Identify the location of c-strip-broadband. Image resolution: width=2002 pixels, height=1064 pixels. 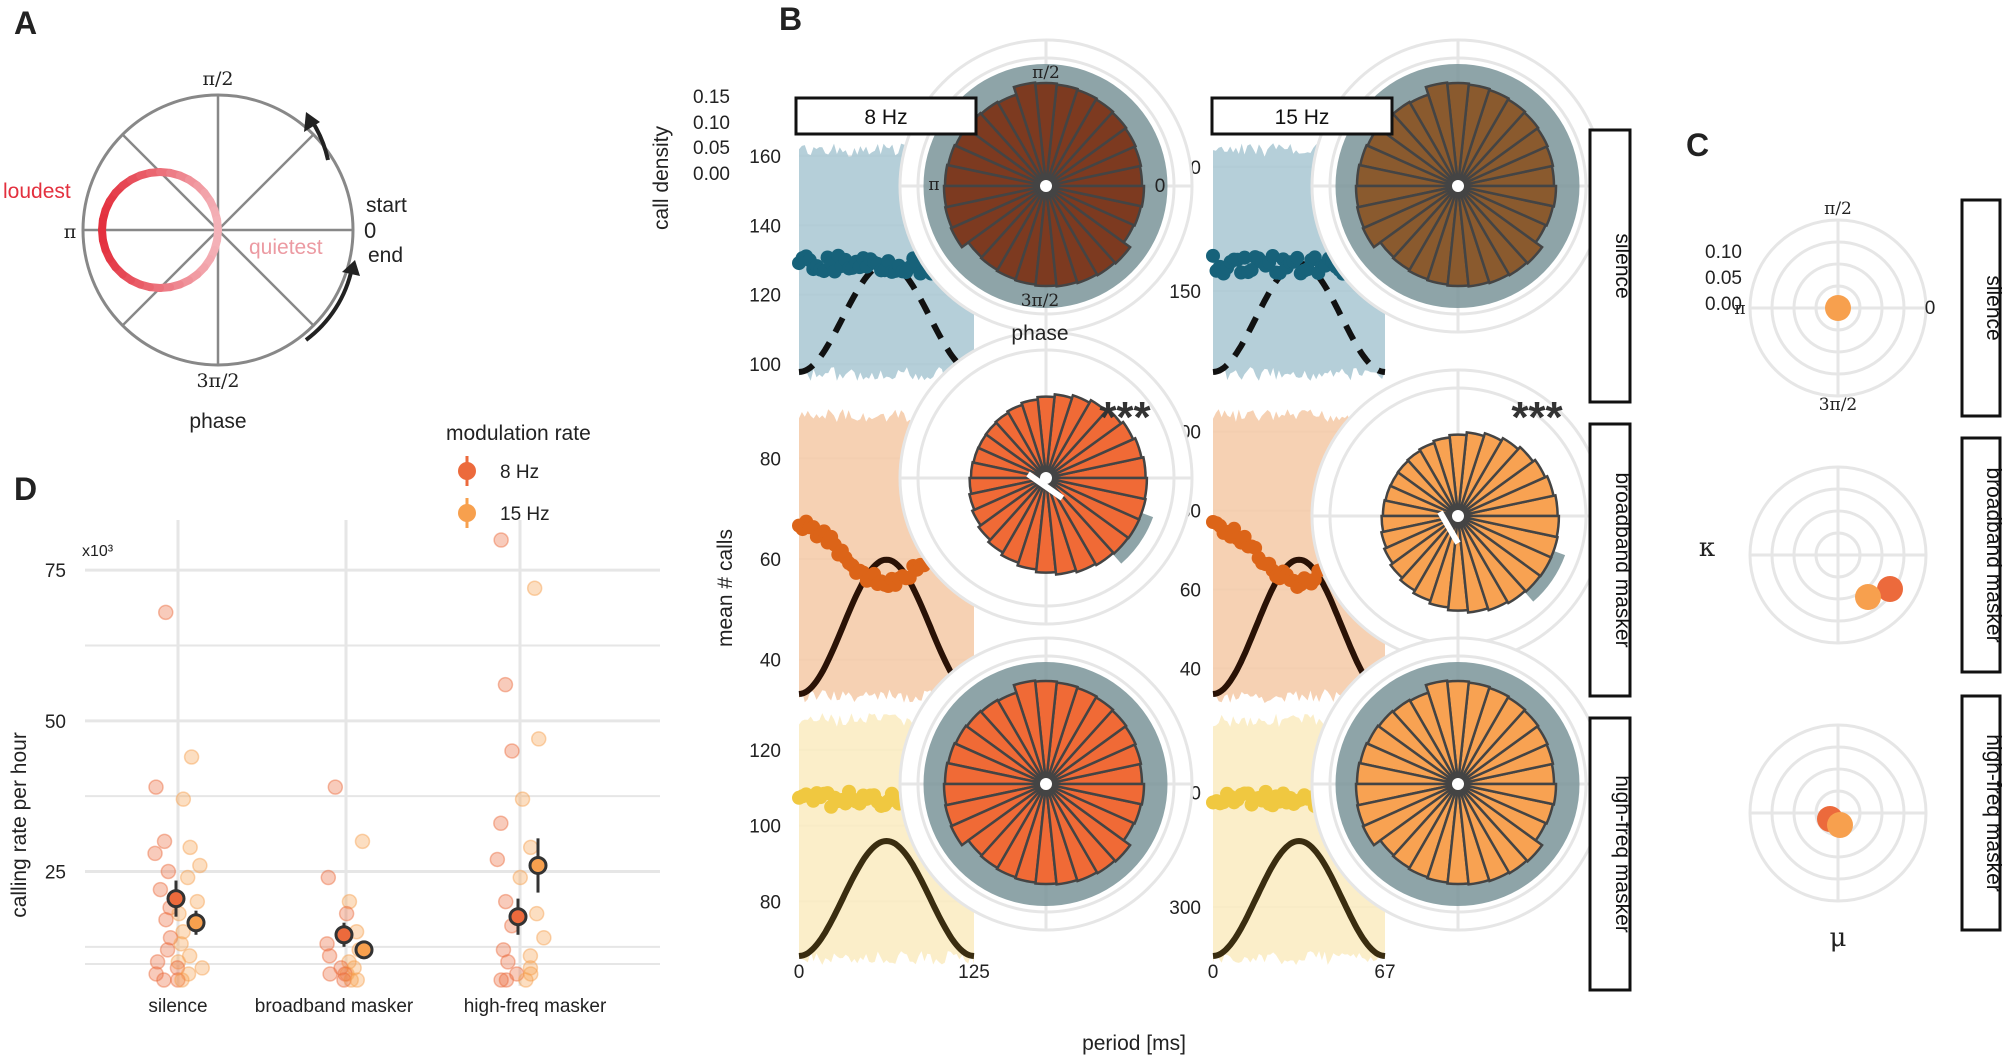
(1981, 555).